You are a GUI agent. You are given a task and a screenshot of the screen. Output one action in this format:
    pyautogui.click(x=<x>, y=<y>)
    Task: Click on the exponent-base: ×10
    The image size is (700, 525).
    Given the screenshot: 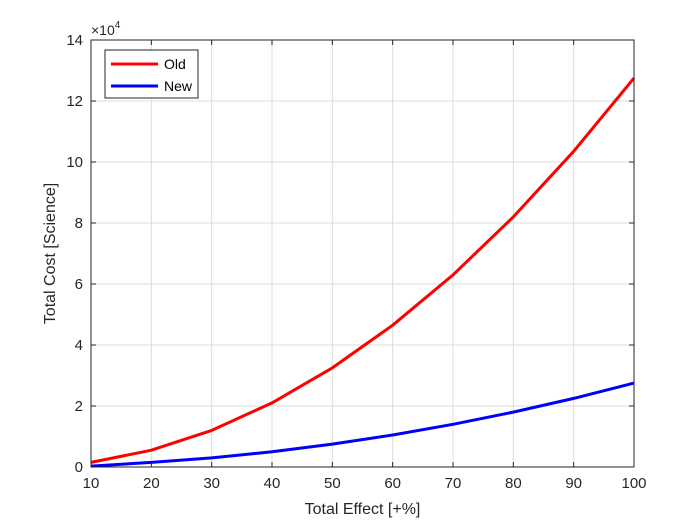 What is the action you would take?
    pyautogui.click(x=103, y=30)
    